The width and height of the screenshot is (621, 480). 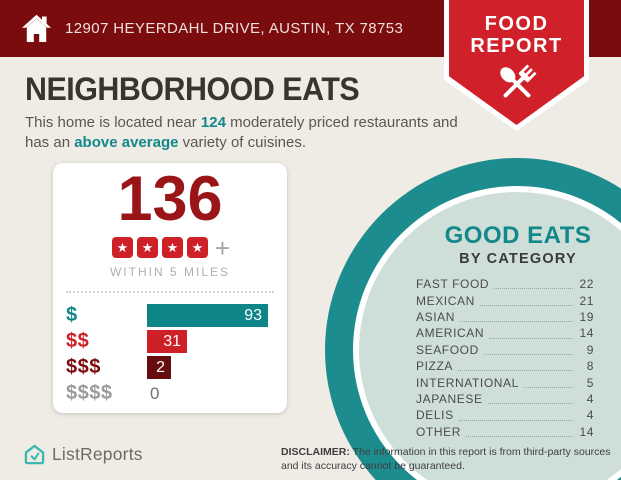 What do you see at coordinates (590, 366) in the screenshot?
I see `category-value: 8` at bounding box center [590, 366].